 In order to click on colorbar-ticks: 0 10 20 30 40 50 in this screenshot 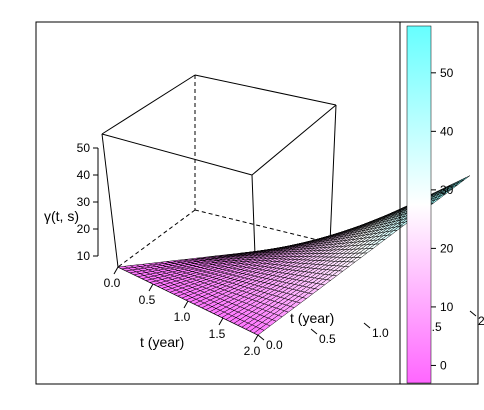, I will do `click(442, 219)`.